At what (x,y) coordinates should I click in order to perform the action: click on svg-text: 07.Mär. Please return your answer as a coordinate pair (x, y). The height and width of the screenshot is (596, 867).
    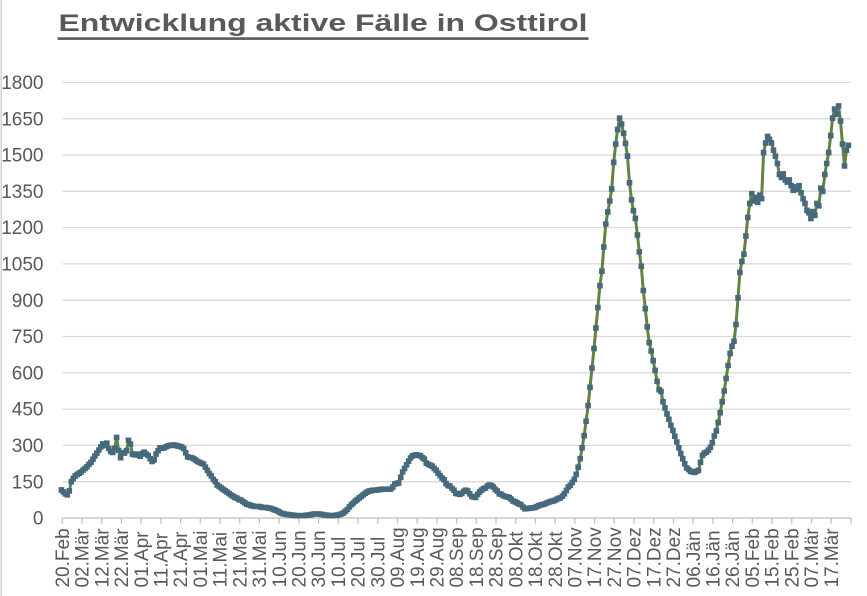
    Looking at the image, I should click on (812, 558).